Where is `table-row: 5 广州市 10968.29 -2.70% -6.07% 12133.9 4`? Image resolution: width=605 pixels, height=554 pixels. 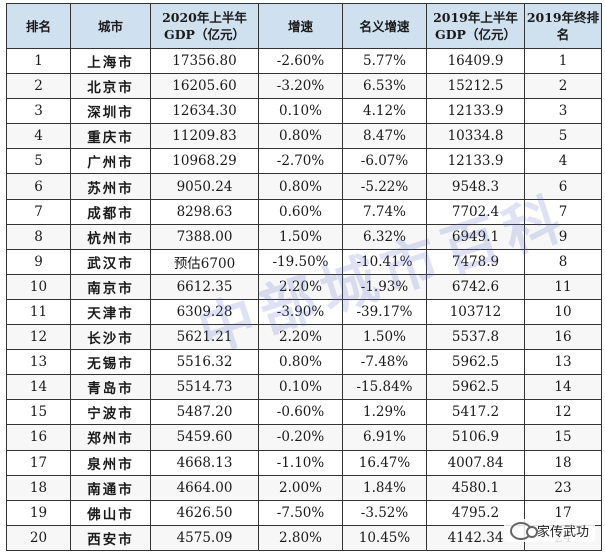
table-row: 5 广州市 10968.29 -2.70% -6.07% 12133.9 4 is located at coordinates (304, 161).